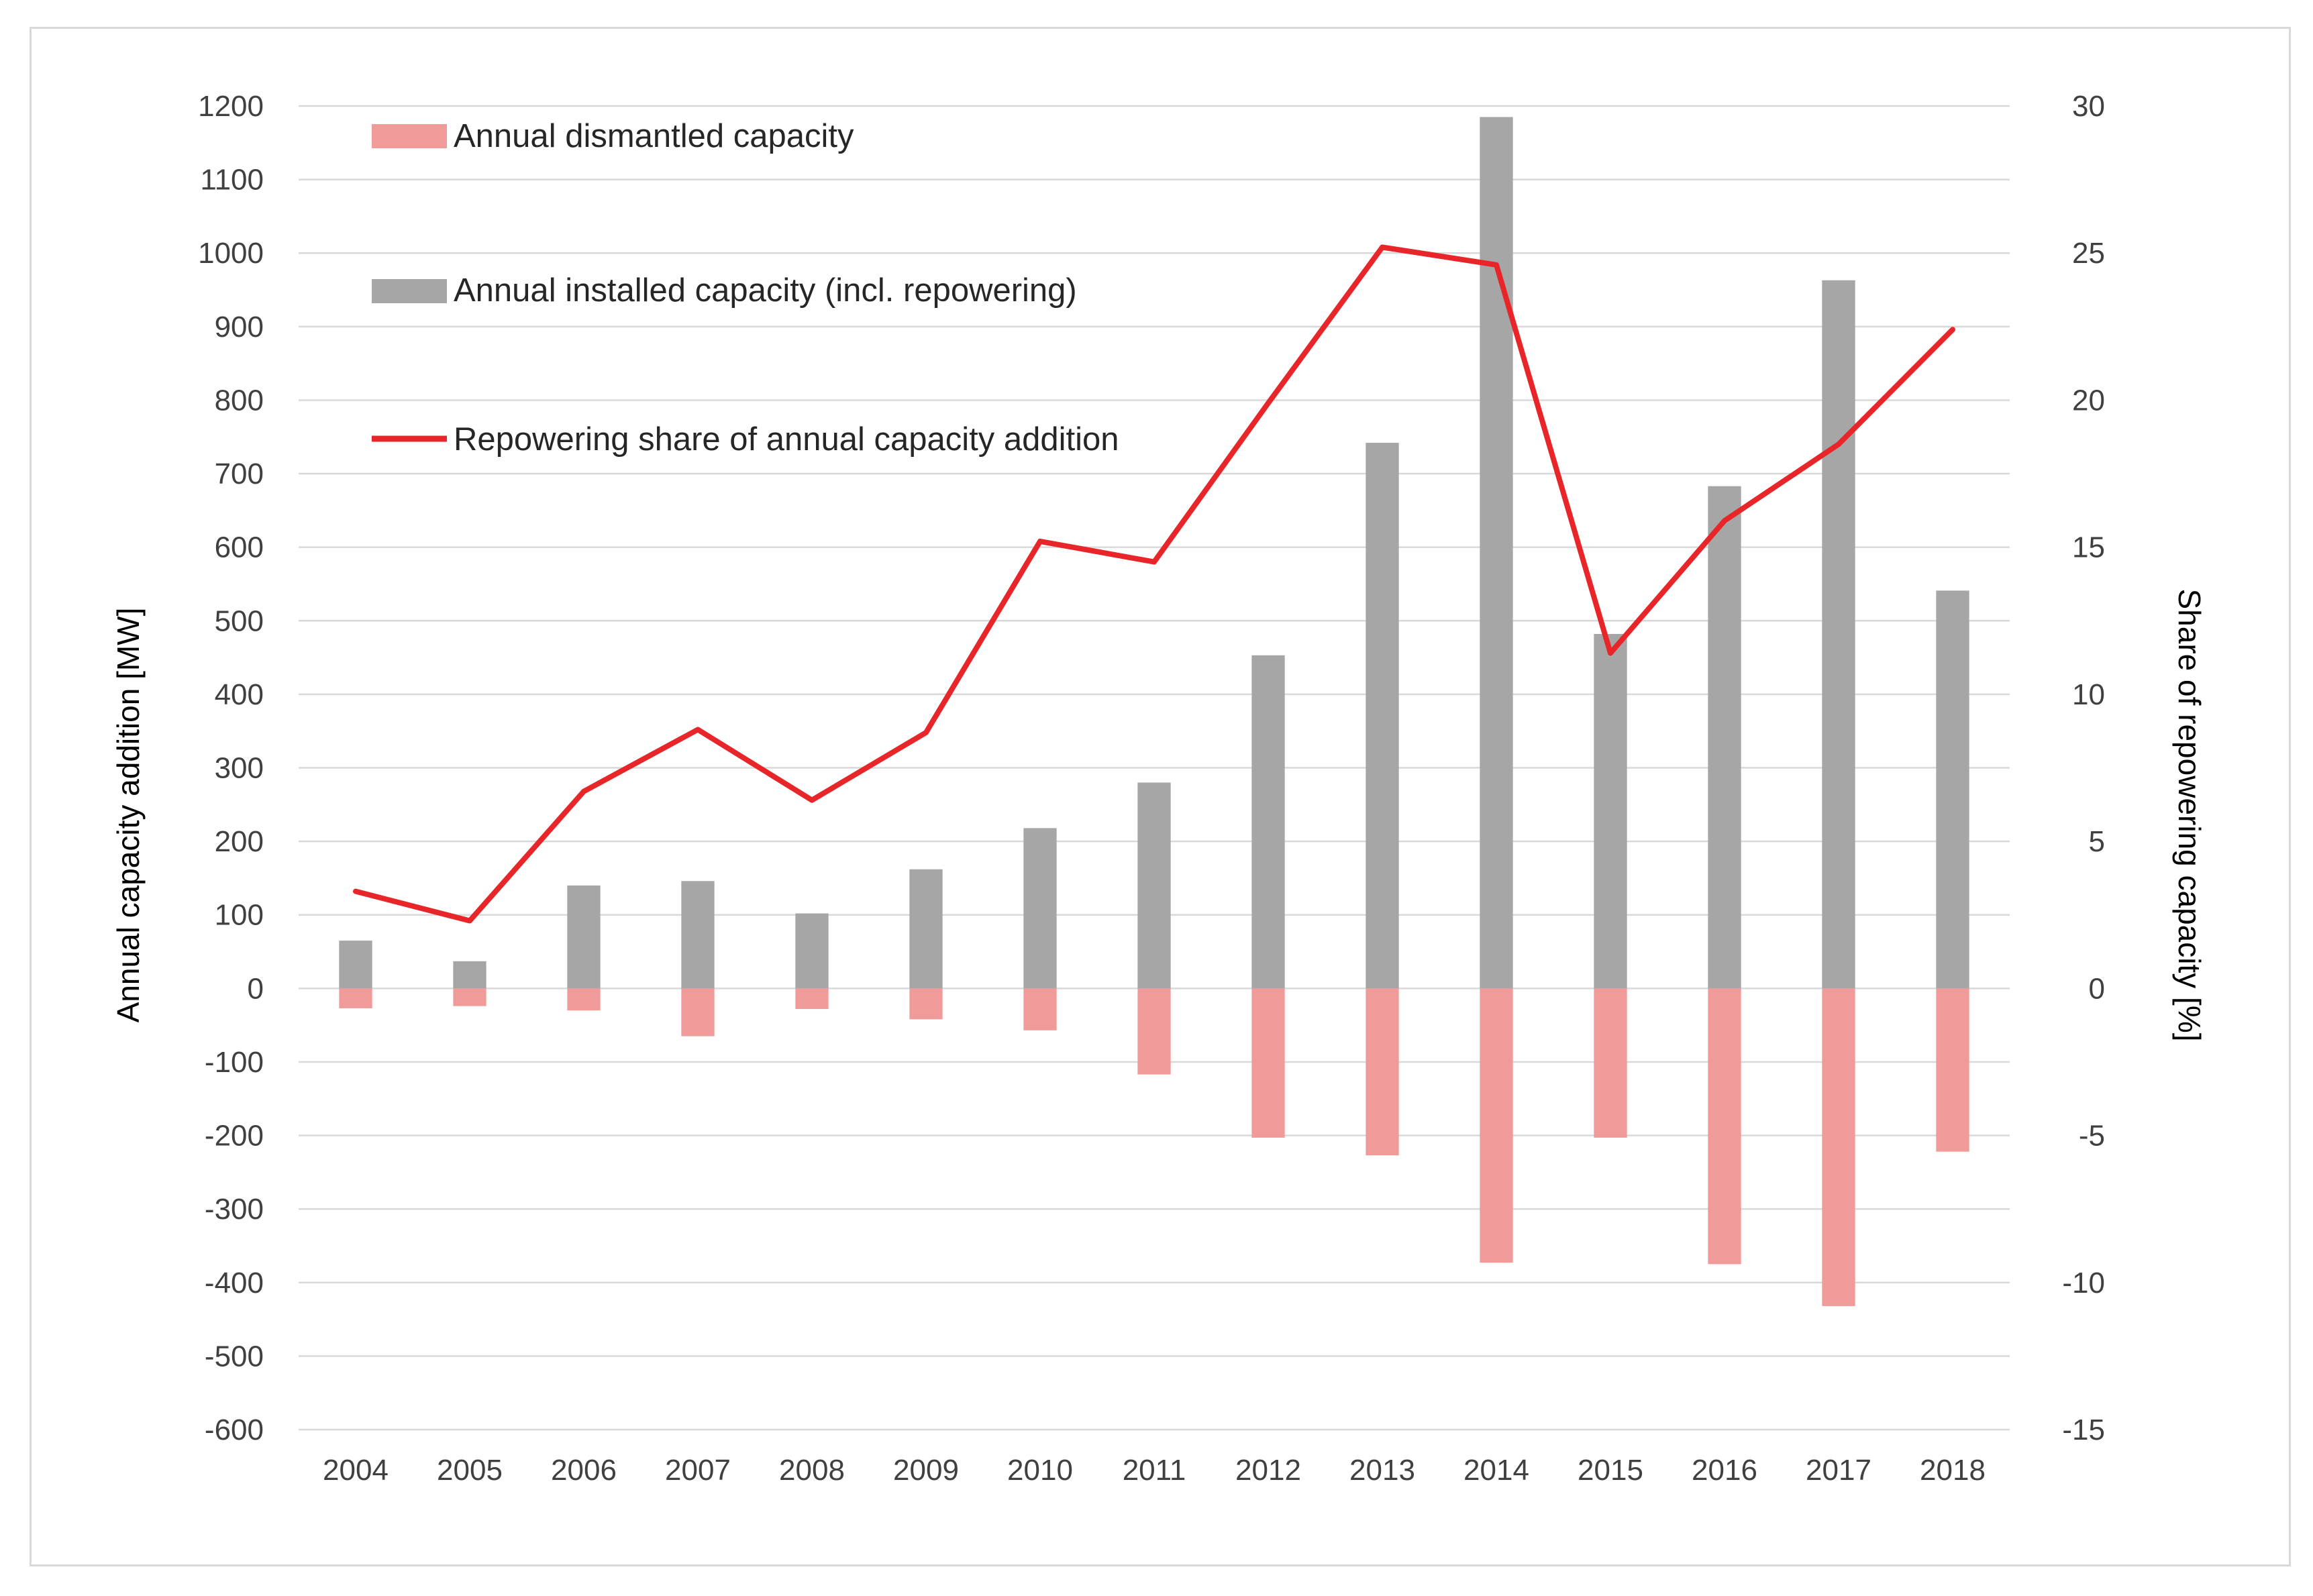 The image size is (2313, 1596). Describe the element at coordinates (232, 181) in the screenshot. I see `y-left-tick-label: 1100` at that location.